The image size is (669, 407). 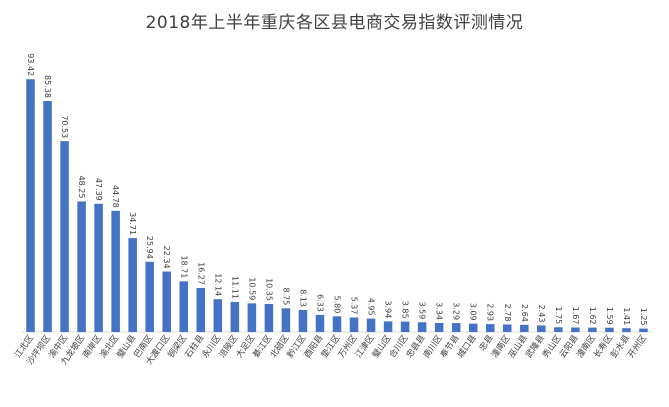 What do you see at coordinates (609, 316) in the screenshot?
I see `value-label-35: 1.59` at bounding box center [609, 316].